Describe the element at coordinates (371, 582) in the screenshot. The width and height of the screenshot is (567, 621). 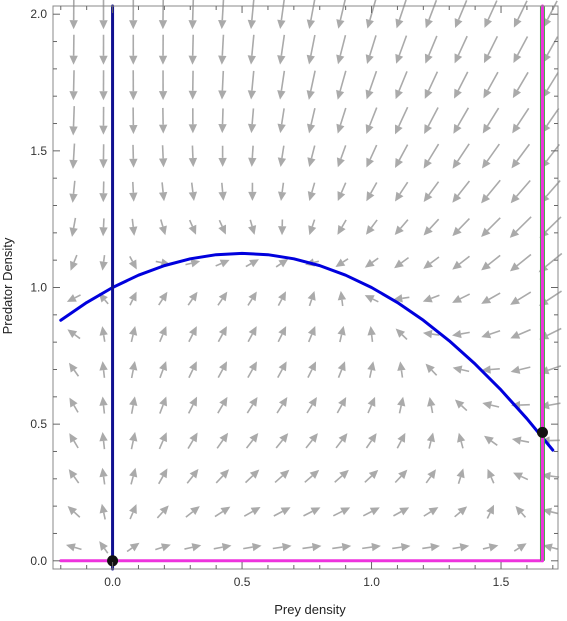
I see `x-tick-label: 1.0` at that location.